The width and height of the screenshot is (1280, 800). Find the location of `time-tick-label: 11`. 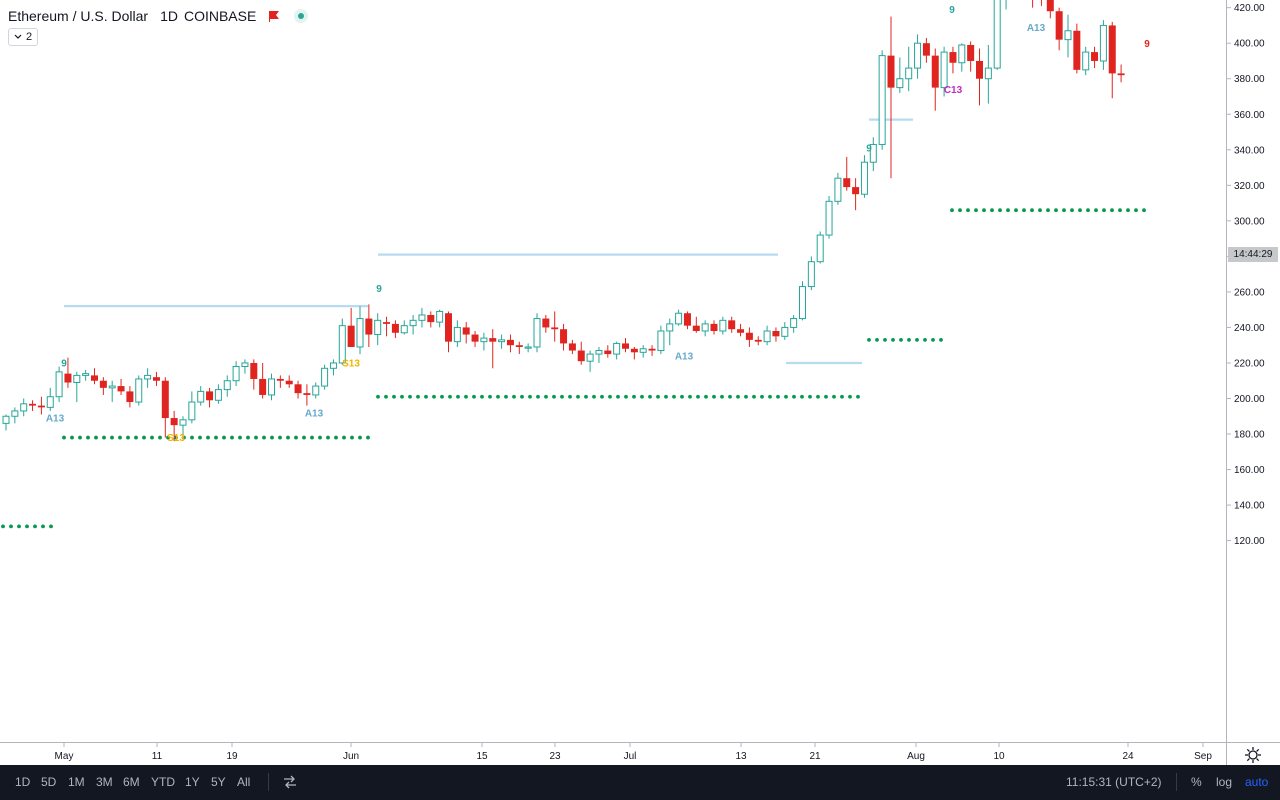

time-tick-label: 11 is located at coordinates (157, 756).